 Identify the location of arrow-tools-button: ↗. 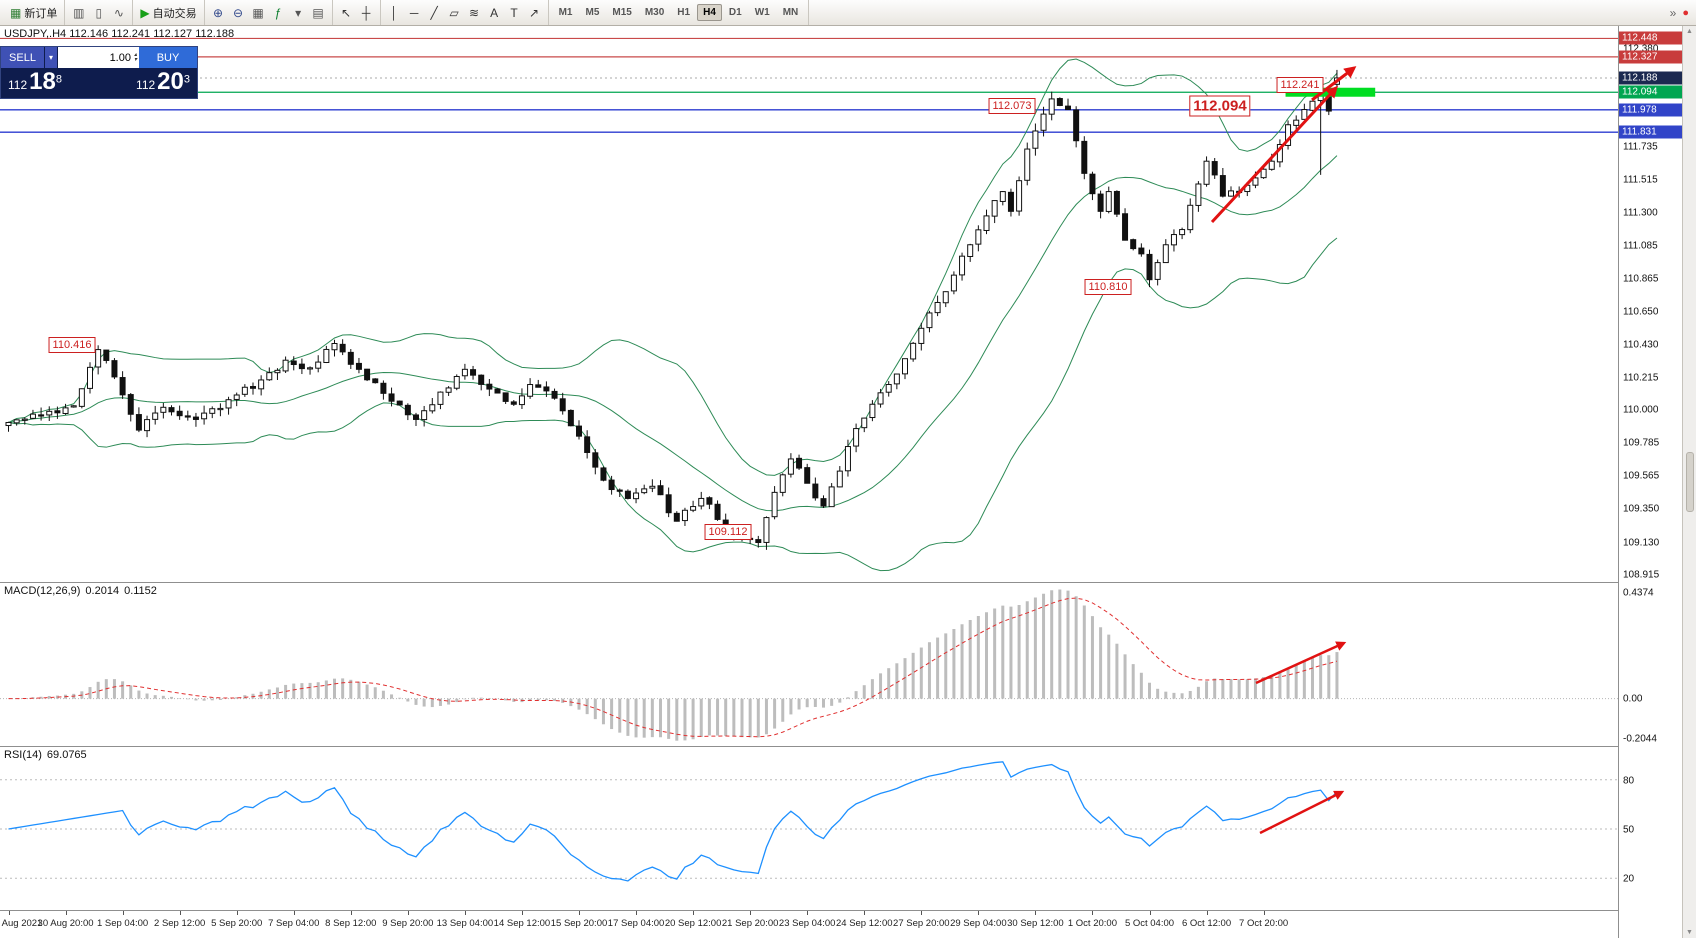
(534, 13).